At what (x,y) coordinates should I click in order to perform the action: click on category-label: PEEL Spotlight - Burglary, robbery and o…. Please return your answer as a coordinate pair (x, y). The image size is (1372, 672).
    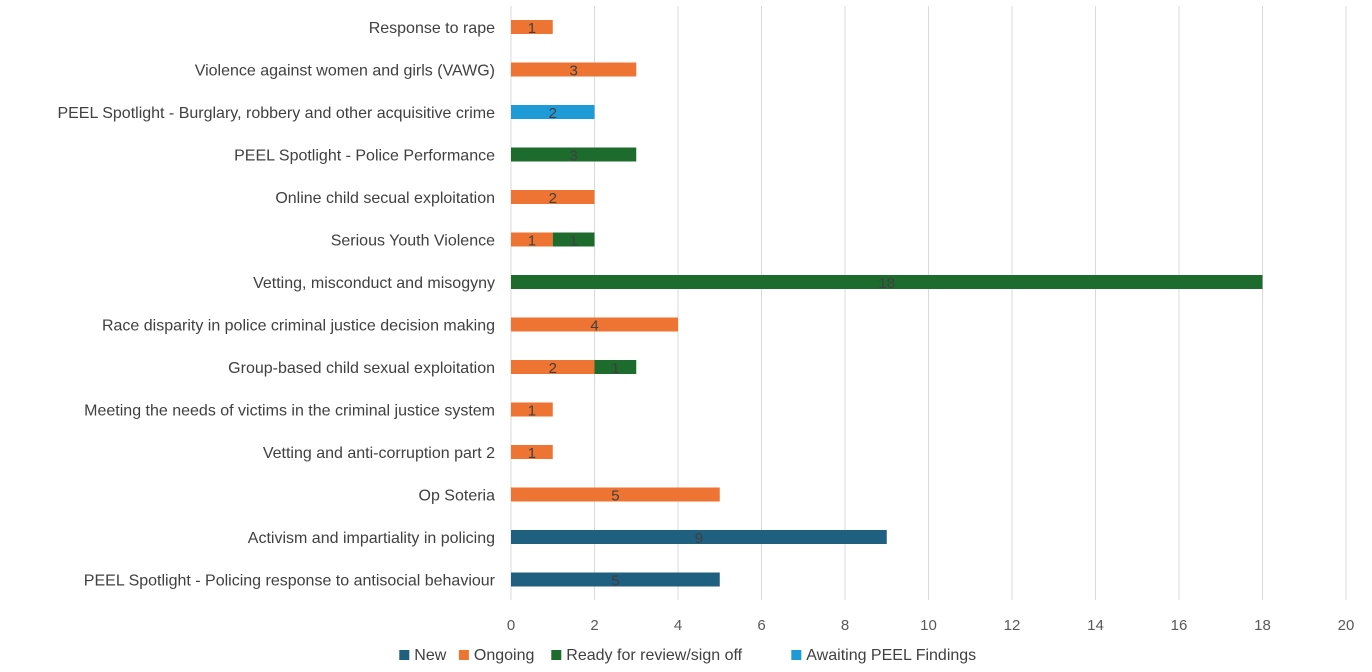
    Looking at the image, I should click on (276, 113).